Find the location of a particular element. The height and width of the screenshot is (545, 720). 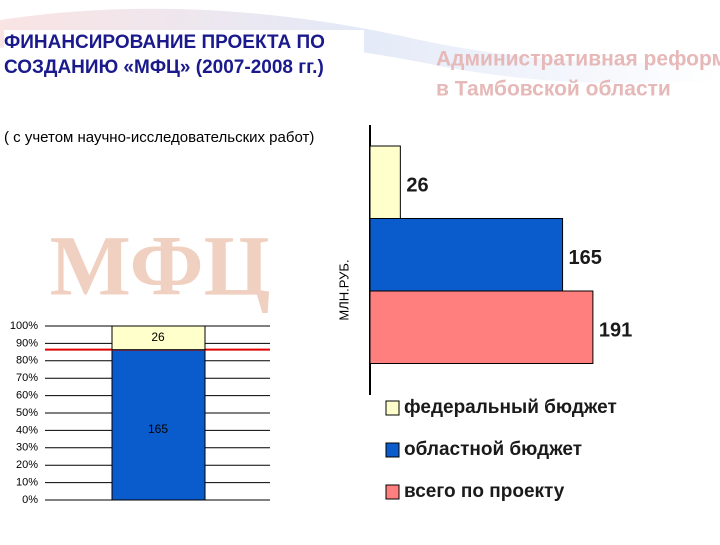

y-tick-label: 30% is located at coordinates (27, 448).